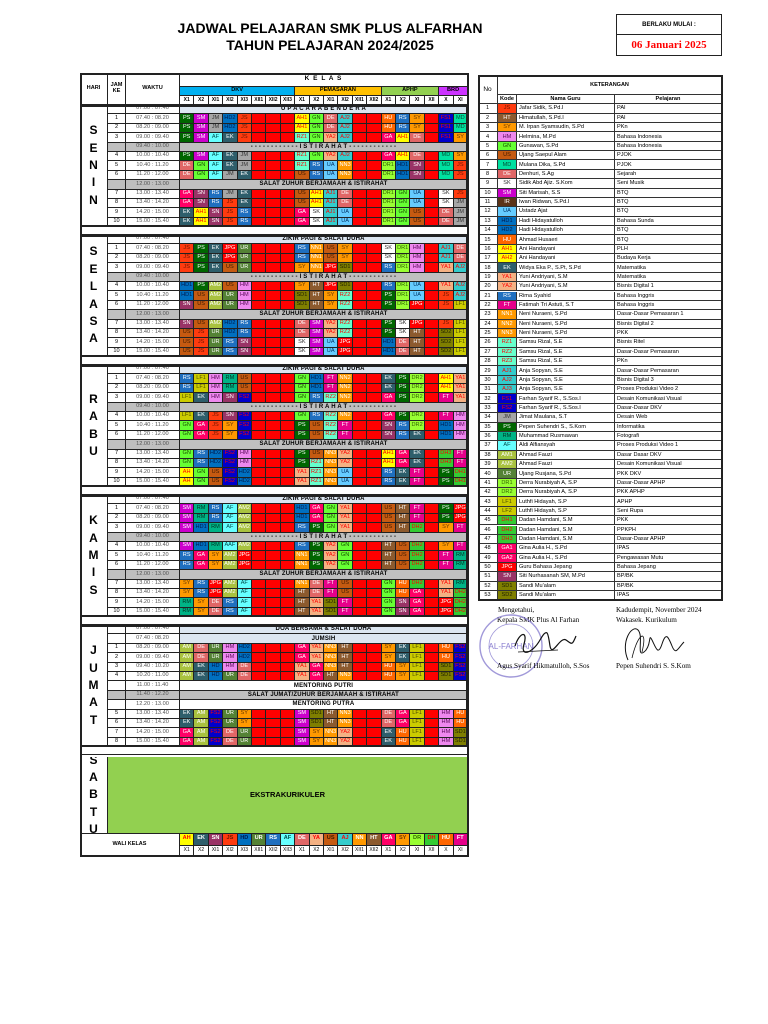 The image size is (768, 1024). I want to click on lesson-cell: HD2, so click(244, 658).